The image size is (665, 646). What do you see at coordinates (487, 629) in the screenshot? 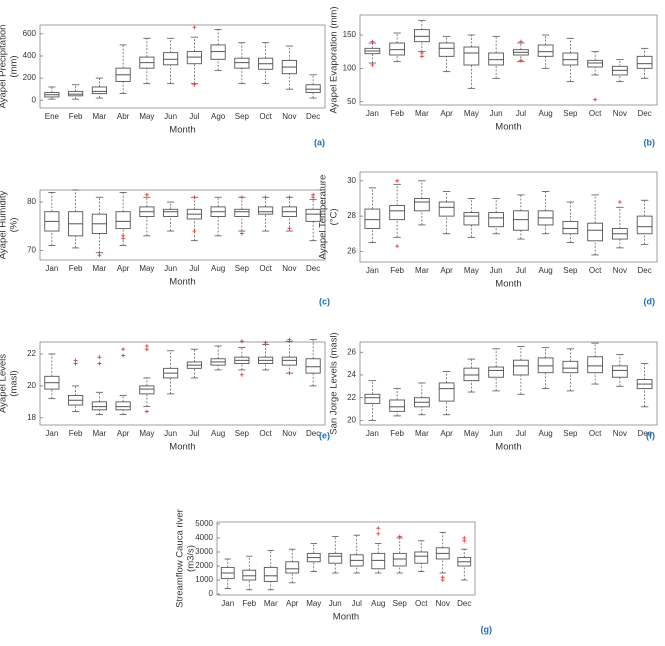
I see `panel-label: (g)` at bounding box center [487, 629].